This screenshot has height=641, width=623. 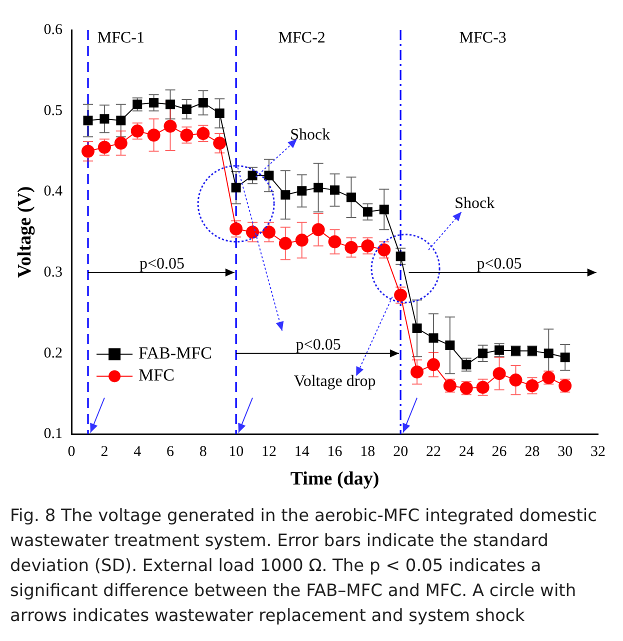 What do you see at coordinates (170, 452) in the screenshot?
I see `x-tick-label: 6` at bounding box center [170, 452].